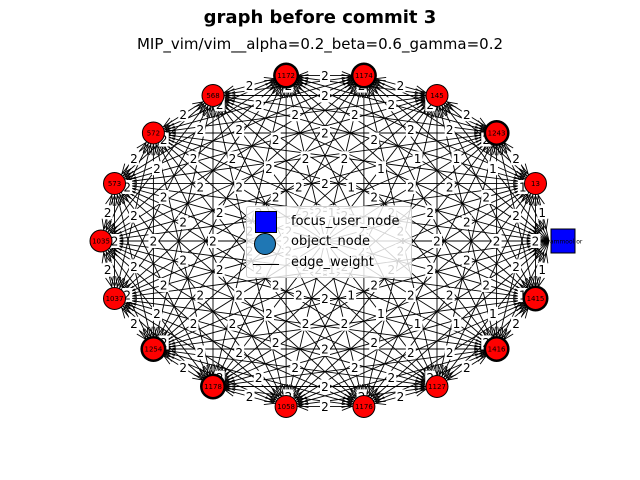  What do you see at coordinates (266, 264) in the screenshot?
I see `edge-weight-swatch` at bounding box center [266, 264].